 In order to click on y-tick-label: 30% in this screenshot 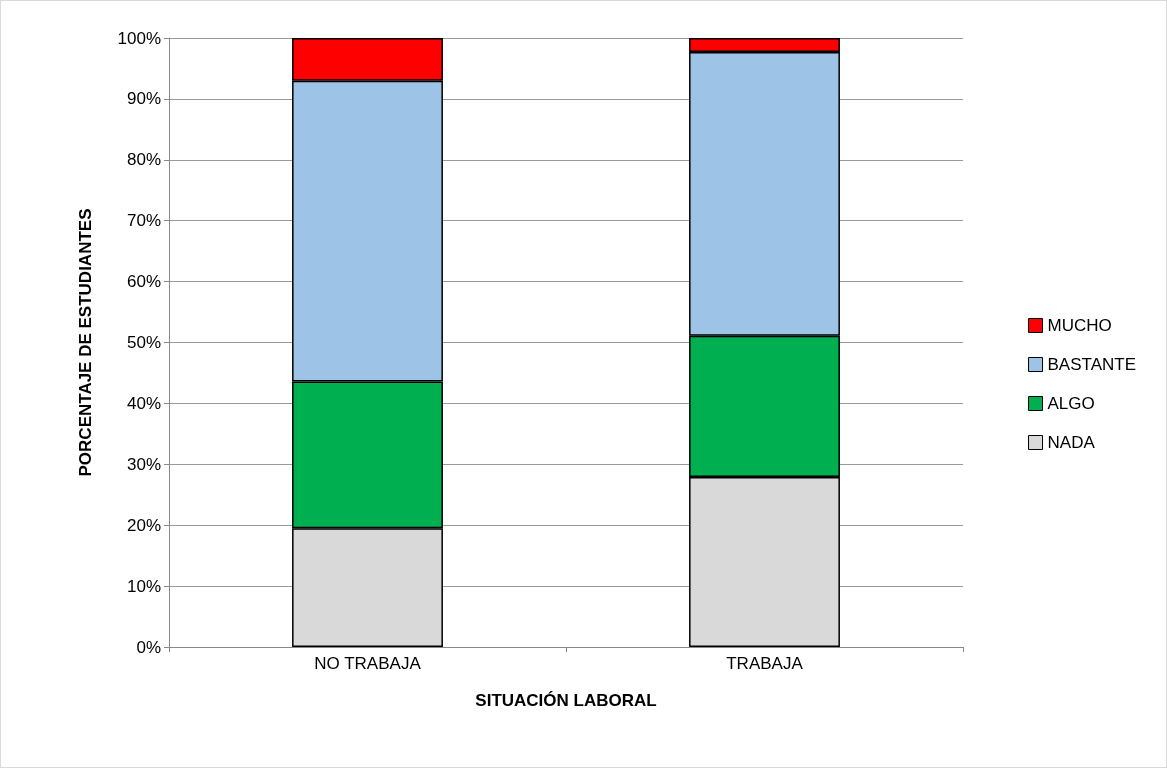, I will do `click(143, 464)`.